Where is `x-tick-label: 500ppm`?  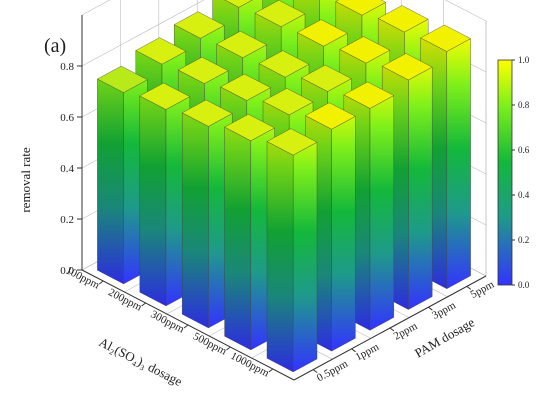
x-tick-label: 500ppm is located at coordinates (210, 343).